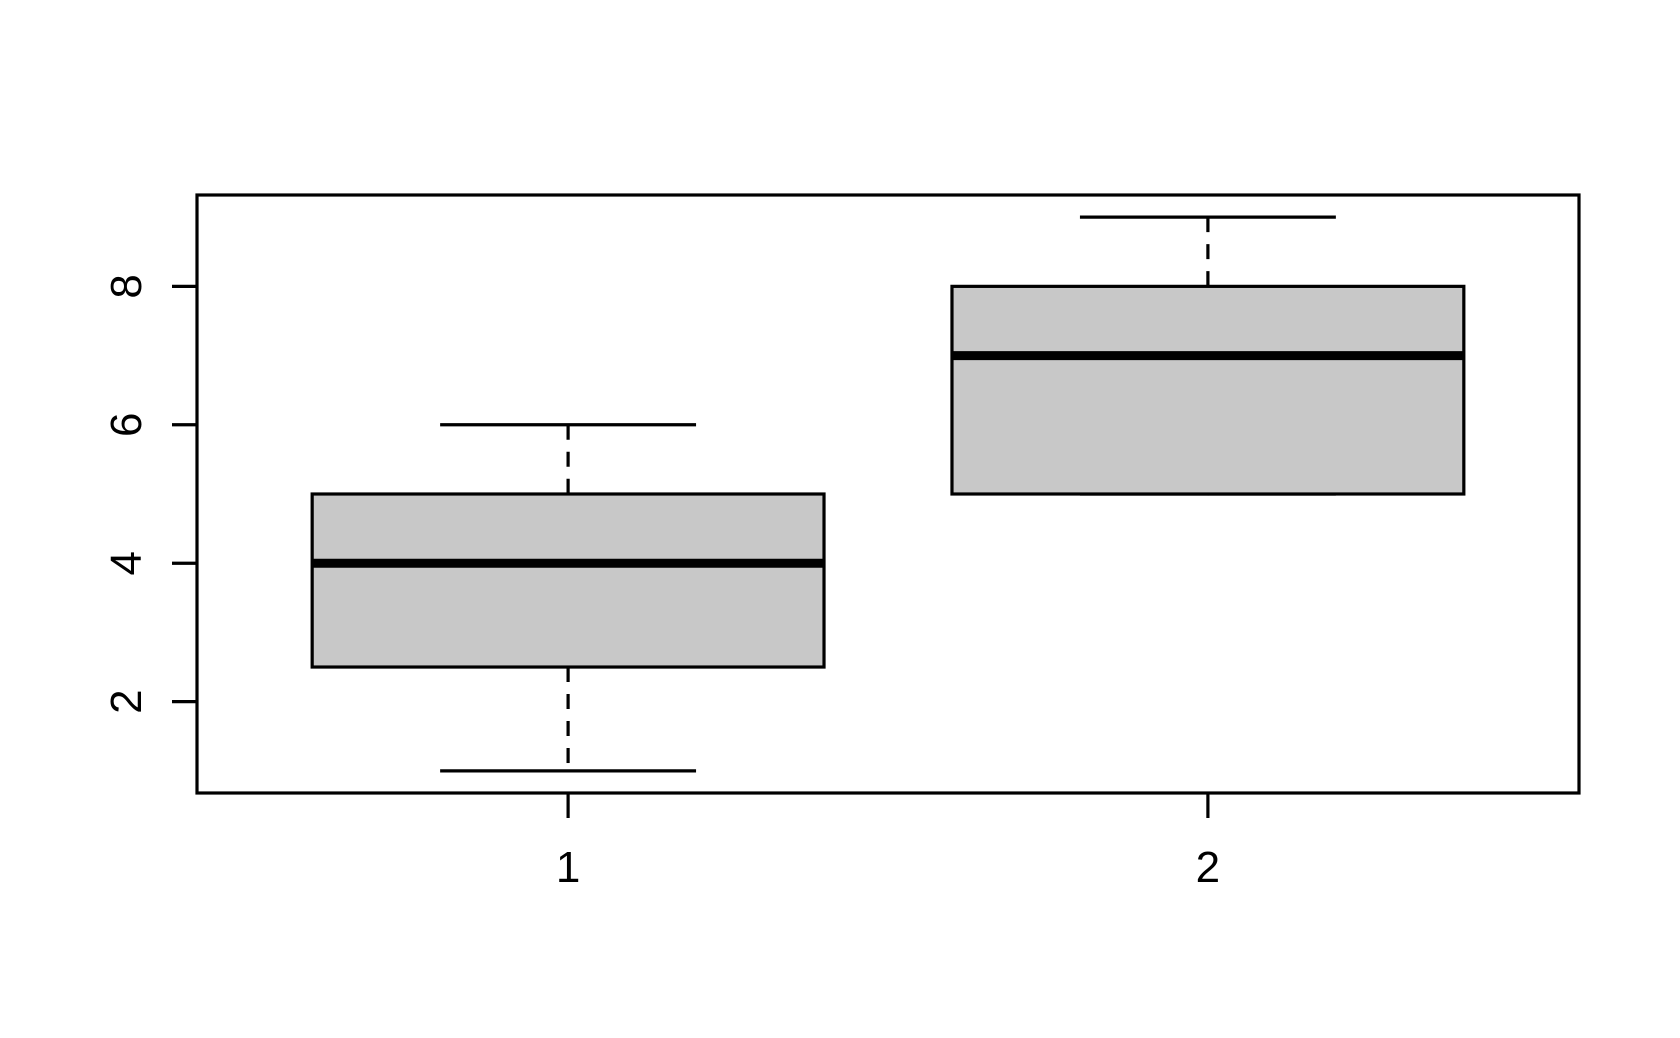  Describe the element at coordinates (568, 867) in the screenshot. I see `x-axis-tick-label: 1` at that location.